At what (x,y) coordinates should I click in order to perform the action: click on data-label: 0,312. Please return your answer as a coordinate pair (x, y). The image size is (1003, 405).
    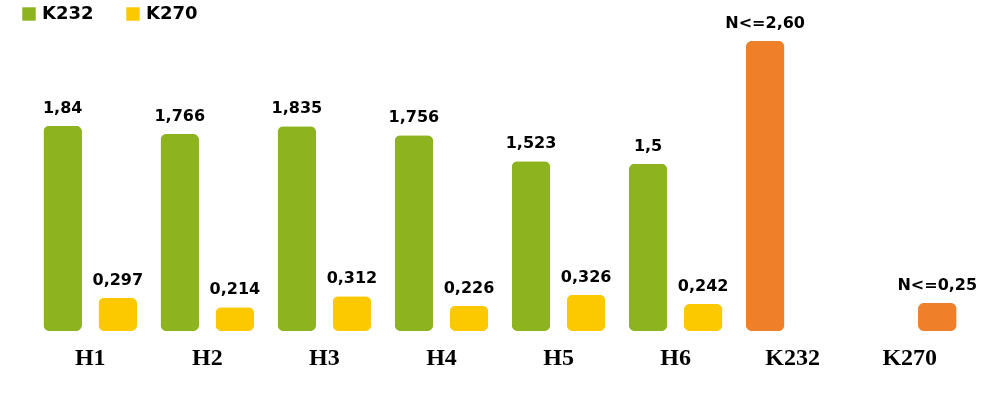
    Looking at the image, I should click on (352, 278).